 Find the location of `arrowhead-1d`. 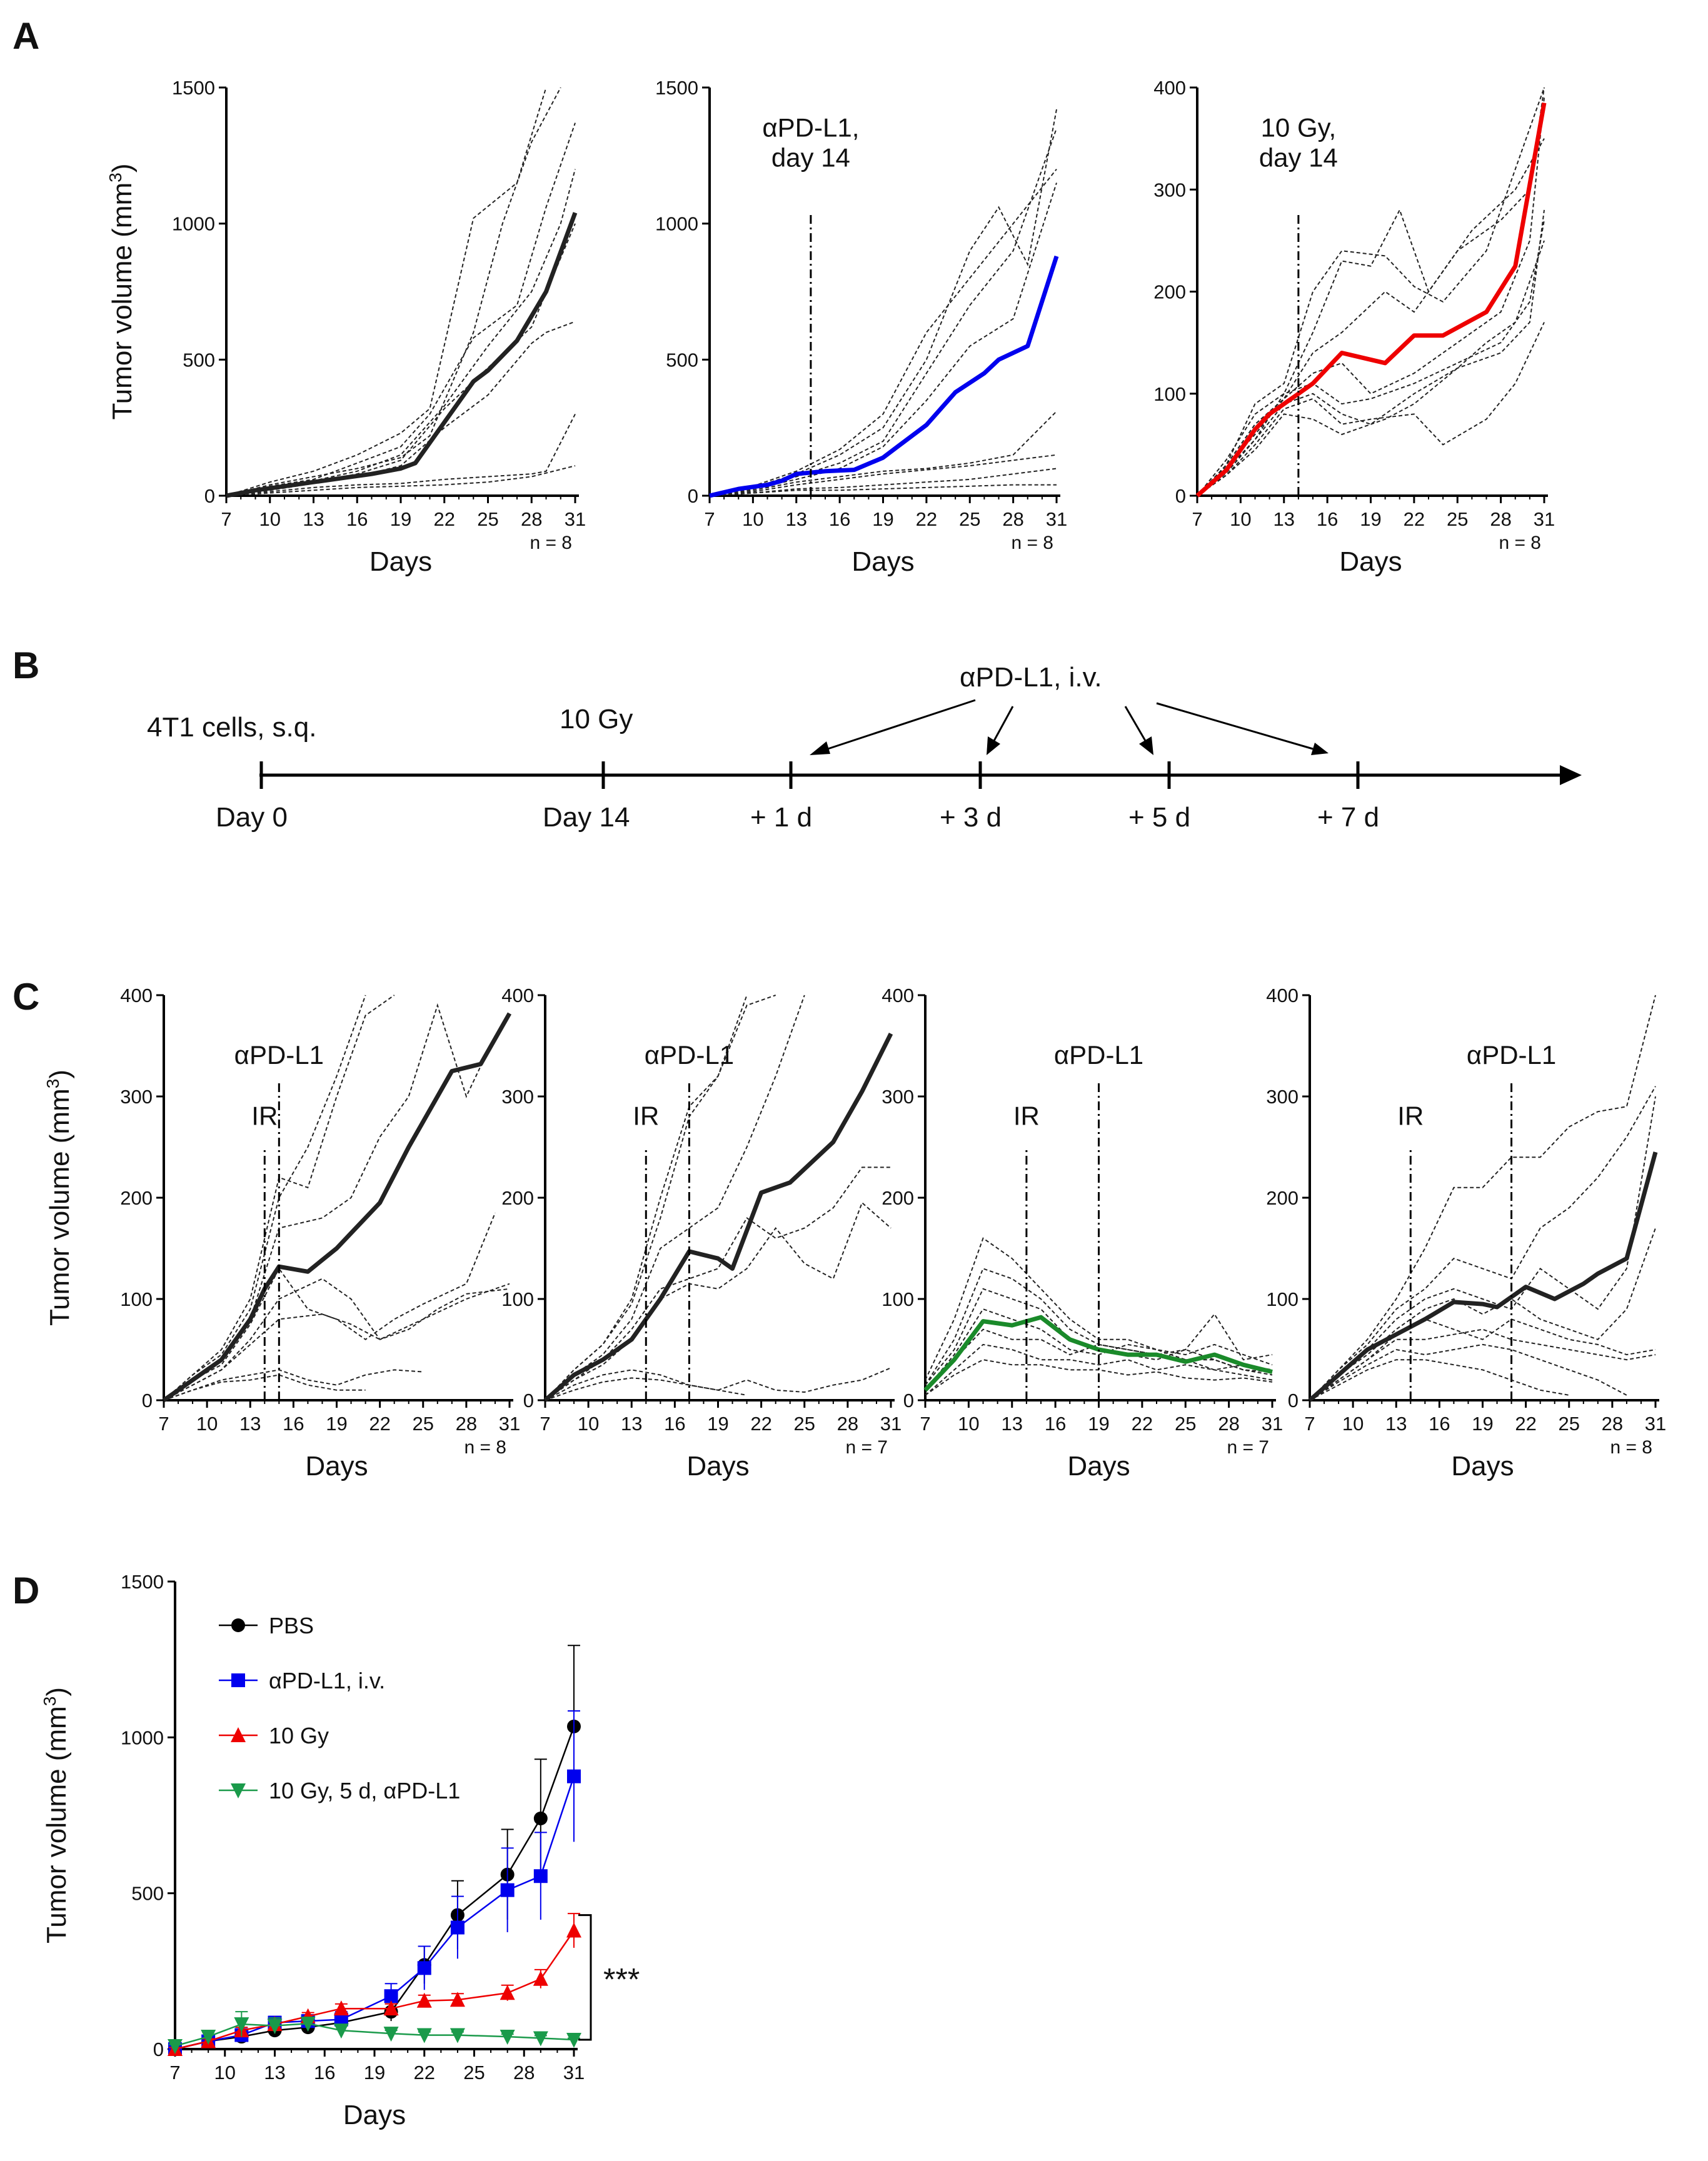

arrowhead-1d is located at coordinates (820, 748).